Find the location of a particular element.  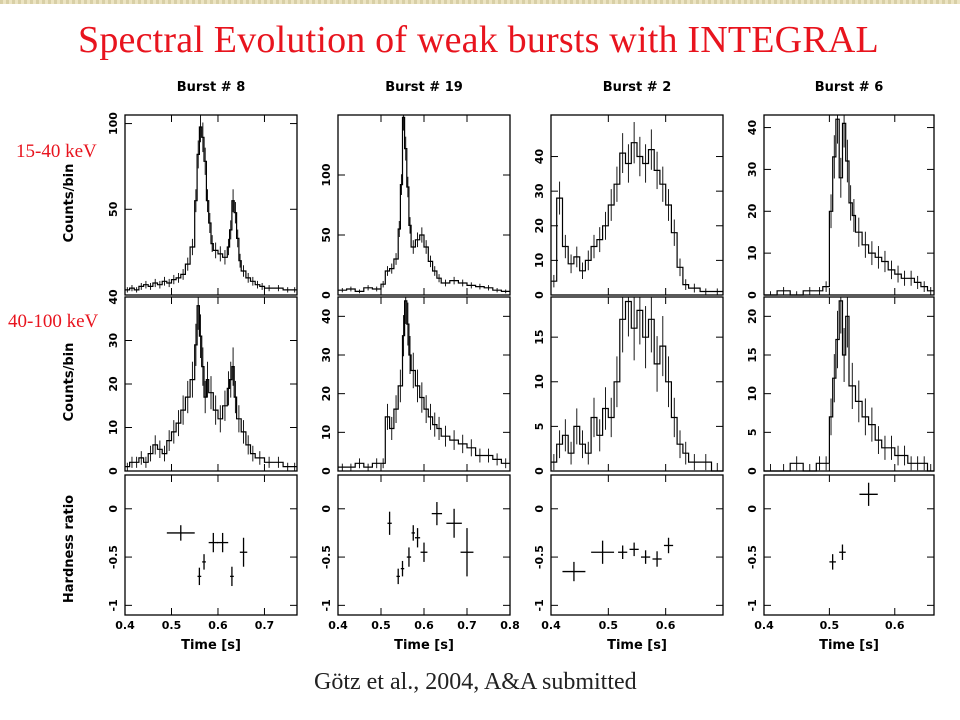

panel-high: 0 5 10 15 is located at coordinates (628, 385).